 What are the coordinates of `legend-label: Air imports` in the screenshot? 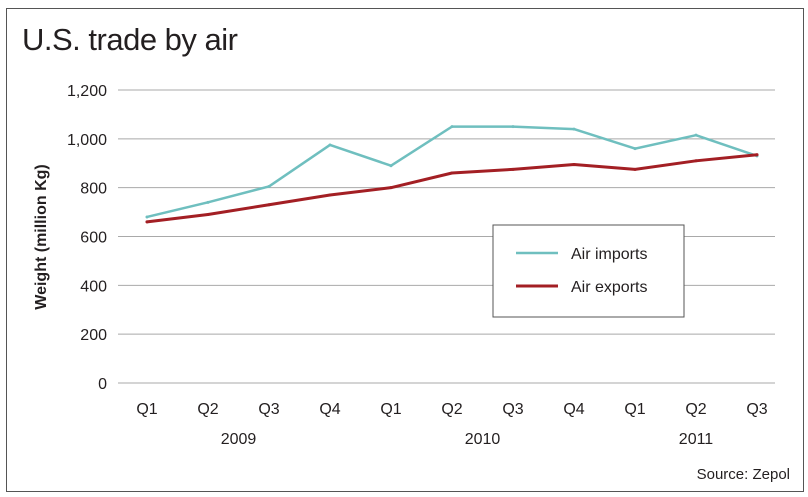 It's located at (609, 254).